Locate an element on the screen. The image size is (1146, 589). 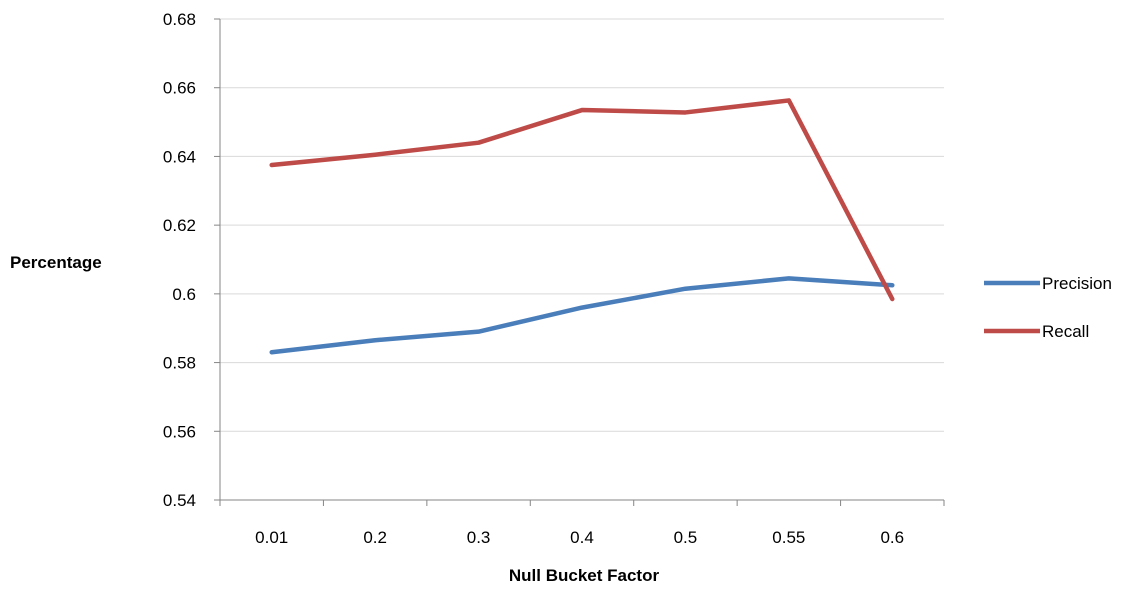
x-tick-label: 0.01 is located at coordinates (271, 537).